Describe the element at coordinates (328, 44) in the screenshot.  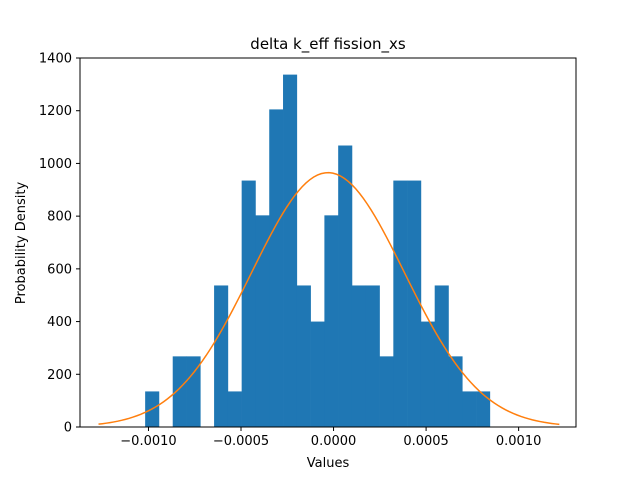
I see `chart-title: delta k_eff fission_xs` at that location.